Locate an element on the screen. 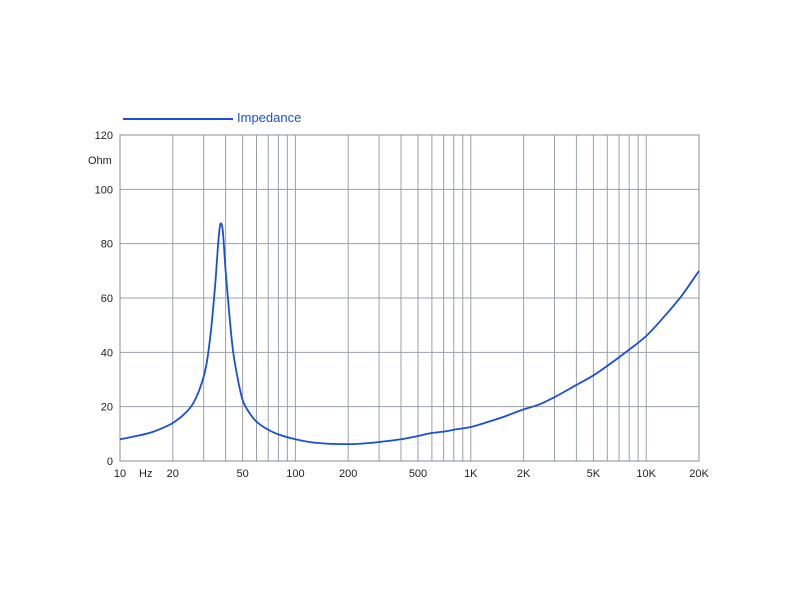 The width and height of the screenshot is (800, 600). y-axis-unit-label: Ohm is located at coordinates (100, 161).